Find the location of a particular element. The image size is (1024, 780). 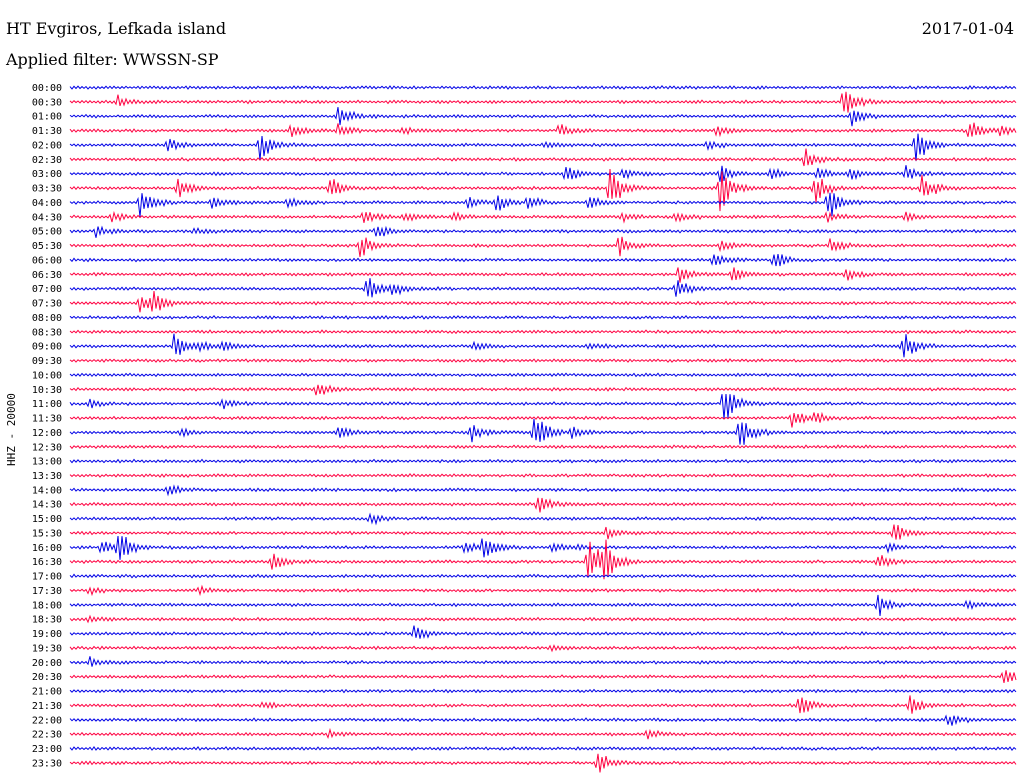

time-label: 12:30 is located at coordinates (47, 447).